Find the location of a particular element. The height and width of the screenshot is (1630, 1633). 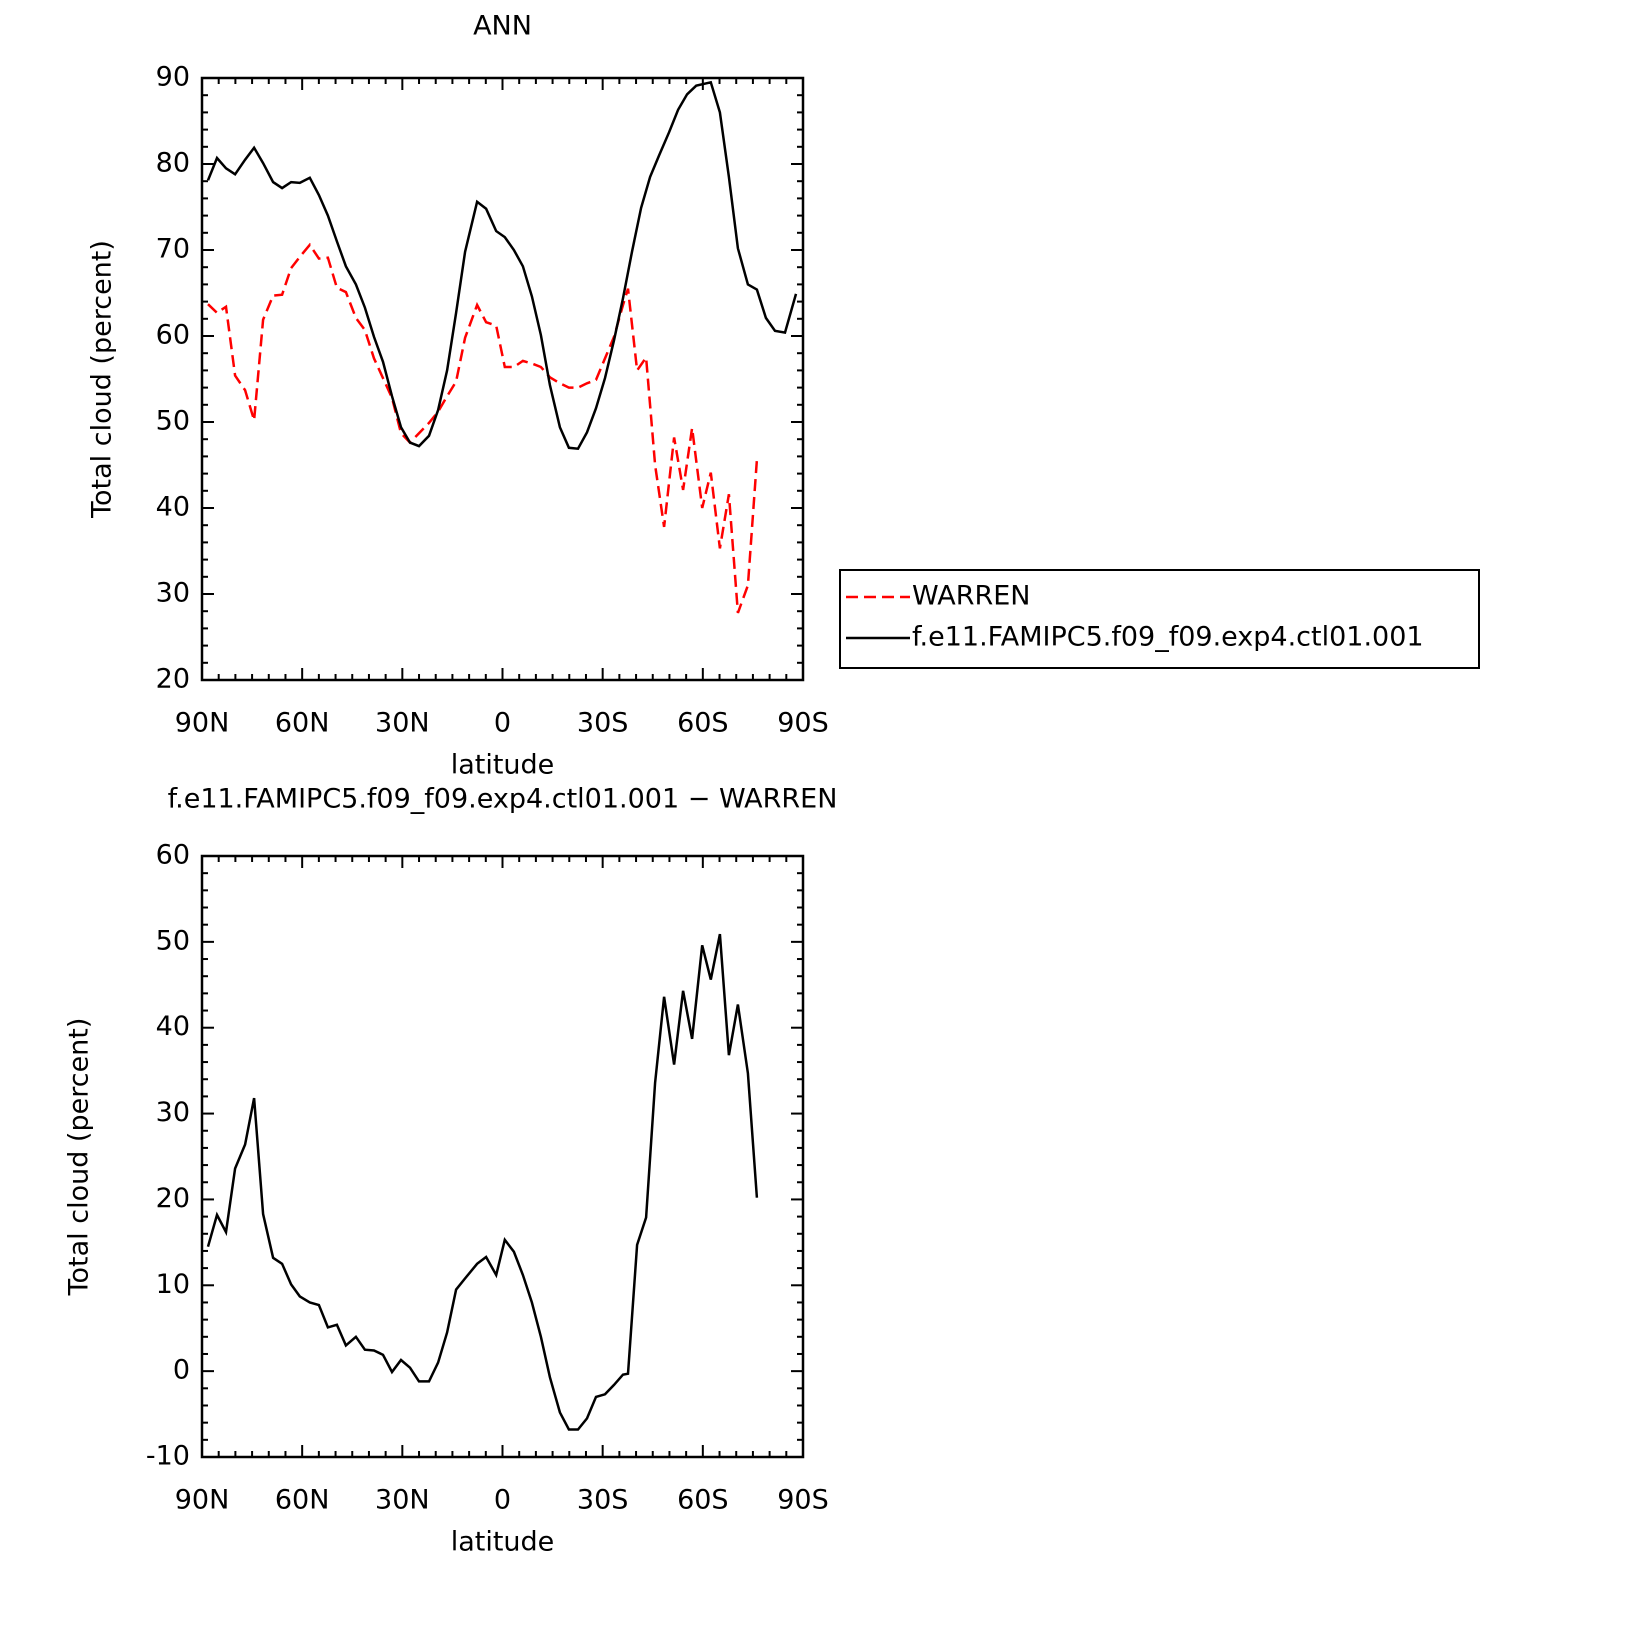

chart-title: ANN is located at coordinates (502, 26).